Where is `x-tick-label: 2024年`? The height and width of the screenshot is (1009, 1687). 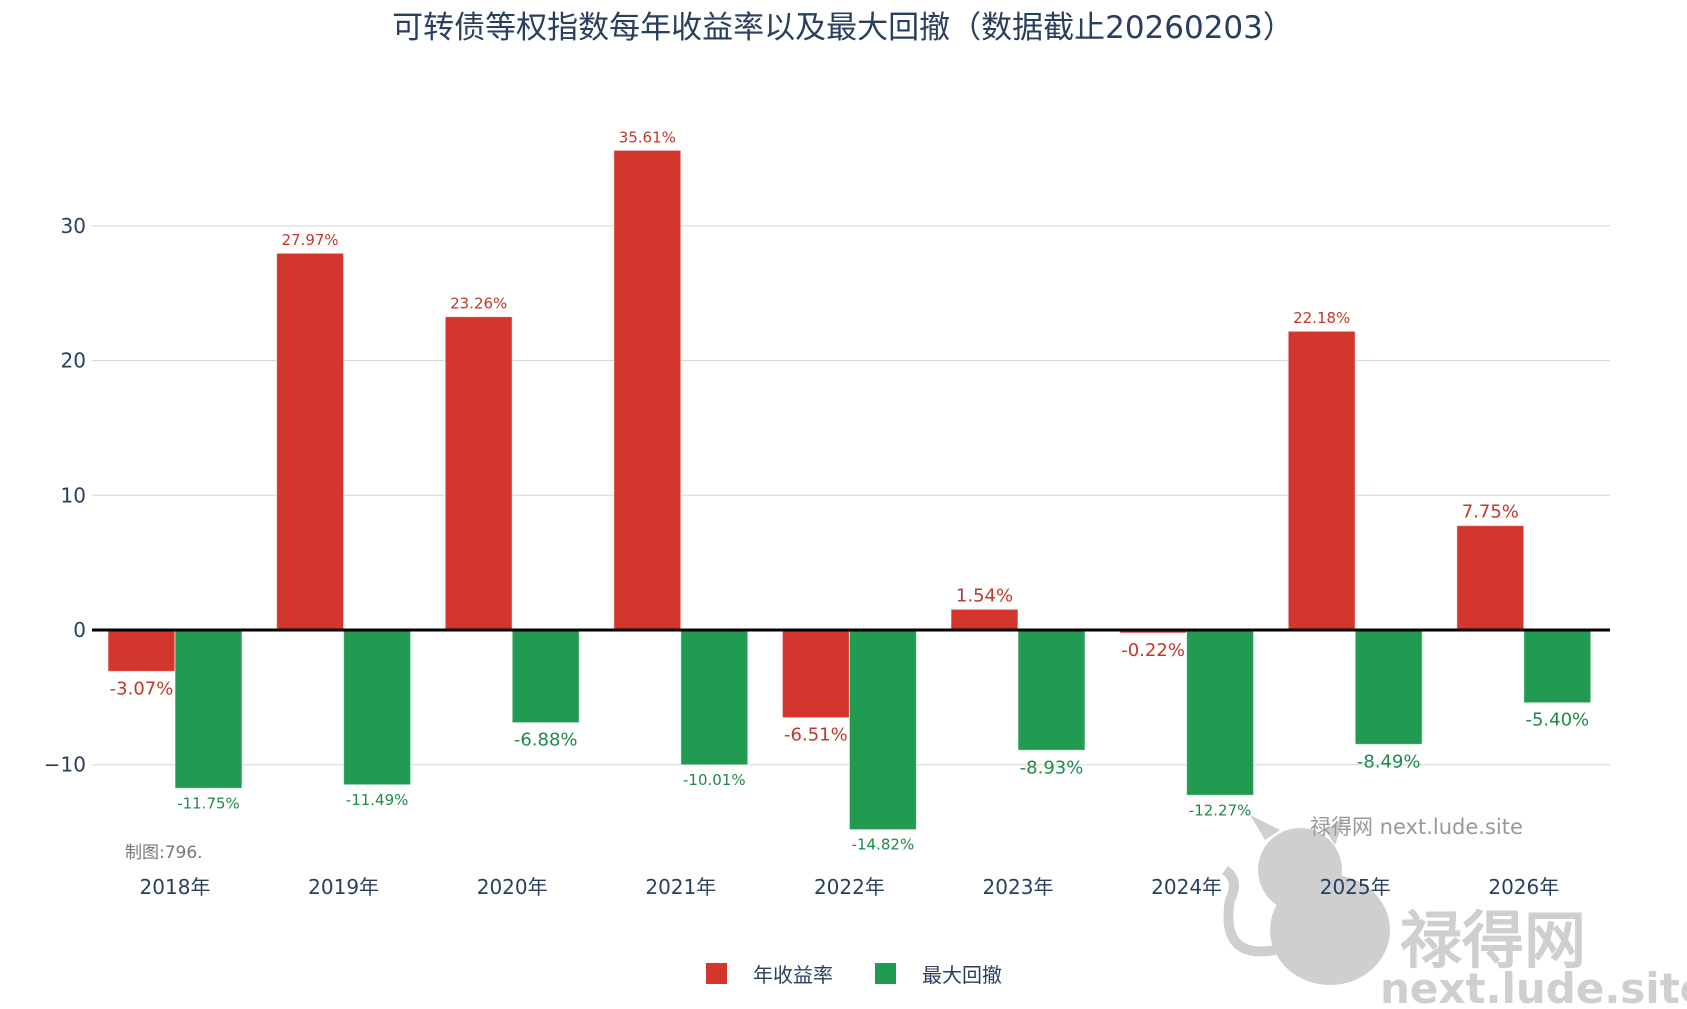 x-tick-label: 2024年 is located at coordinates (1186, 887).